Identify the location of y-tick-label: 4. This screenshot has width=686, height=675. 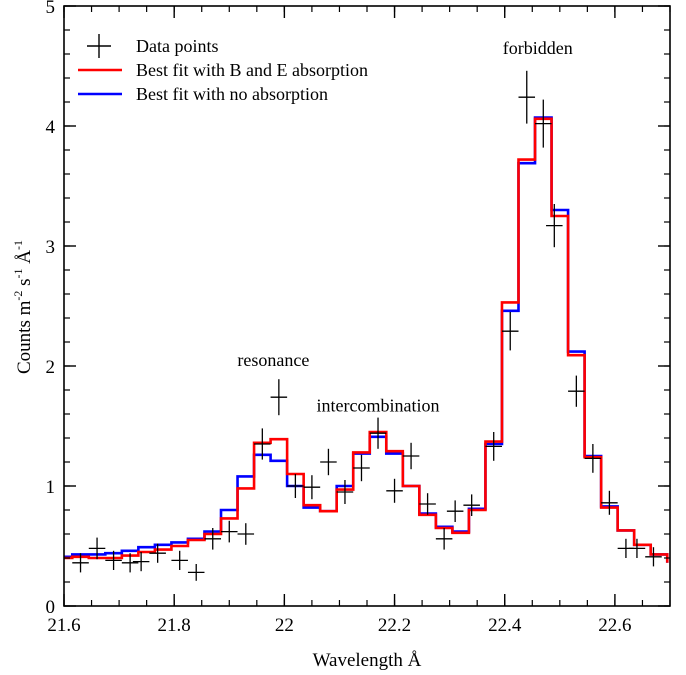
(51, 127).